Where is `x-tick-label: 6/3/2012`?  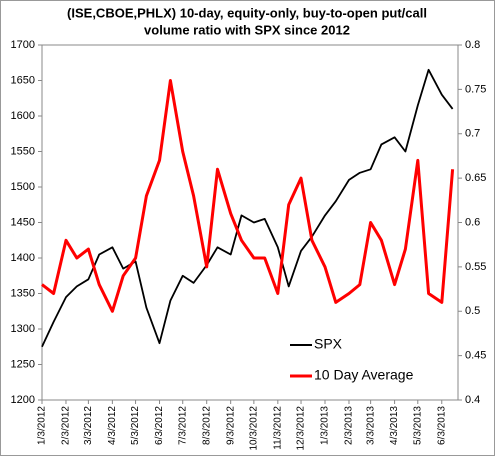
x-tick-label: 6/3/2012 is located at coordinates (159, 425).